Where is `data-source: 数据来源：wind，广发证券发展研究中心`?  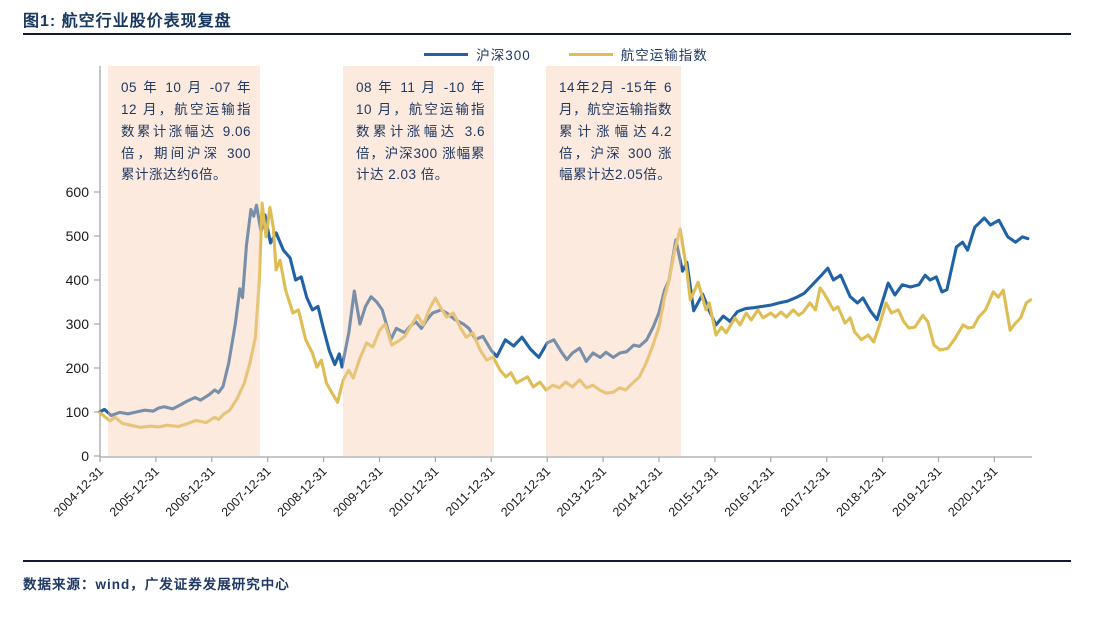
data-source: 数据来源：wind，广发证券发展研究中心 is located at coordinates (156, 584).